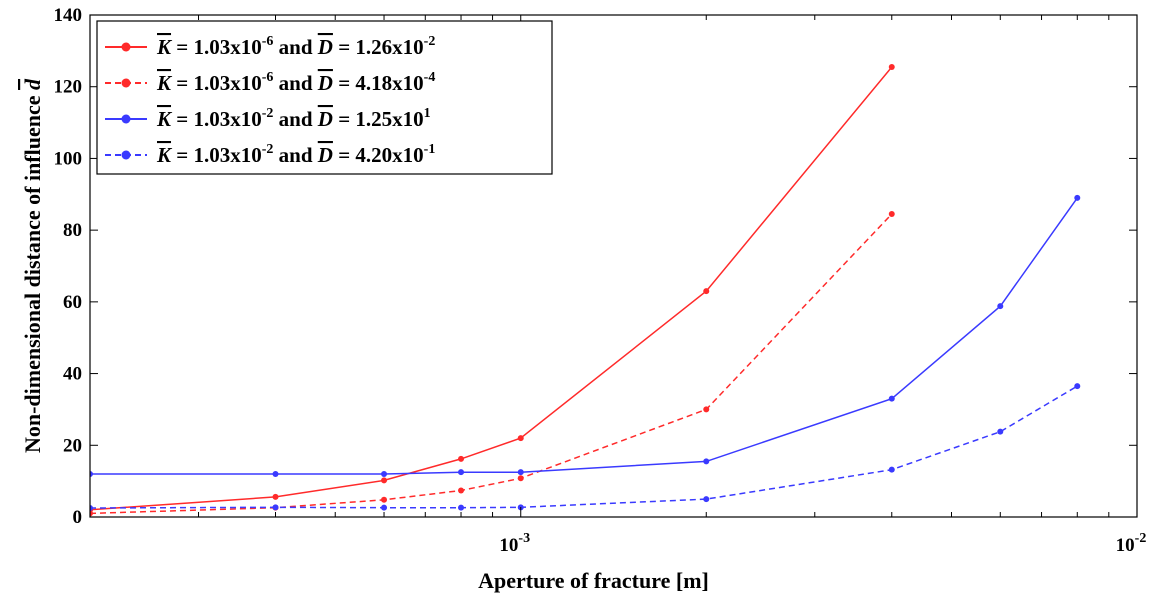 This screenshot has height=604, width=1151. What do you see at coordinates (72, 374) in the screenshot?
I see `y-tick-label: 40` at bounding box center [72, 374].